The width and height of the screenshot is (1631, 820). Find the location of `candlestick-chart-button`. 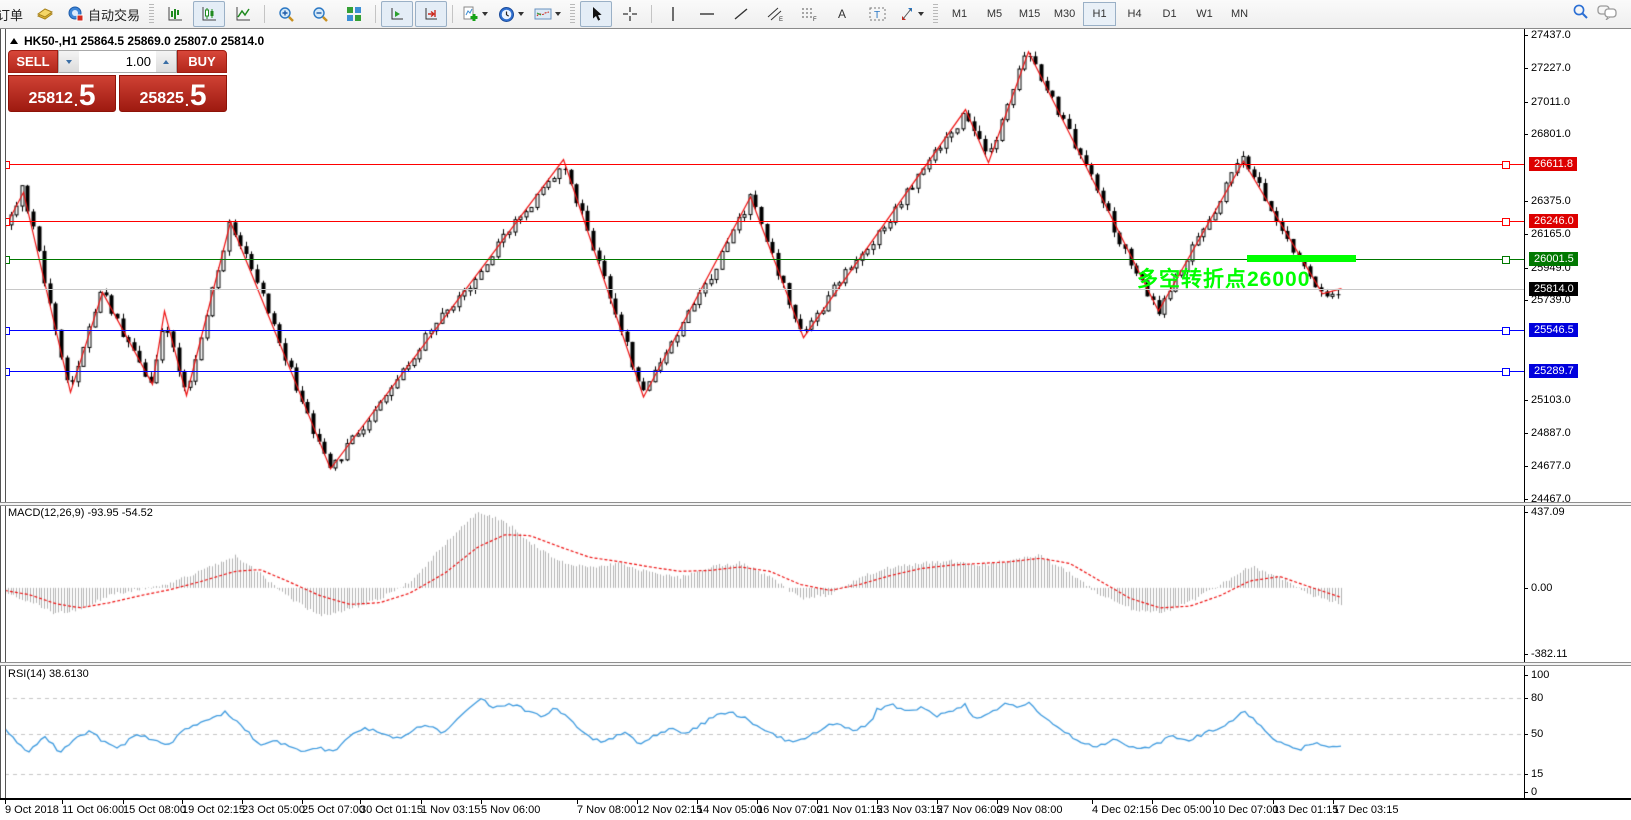

candlestick-chart-button is located at coordinates (209, 14).